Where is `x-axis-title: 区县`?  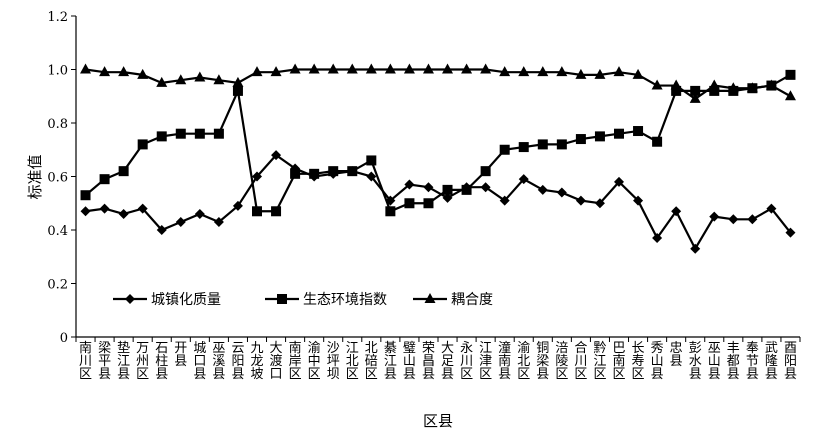
x-axis-title: 区县 is located at coordinates (438, 421).